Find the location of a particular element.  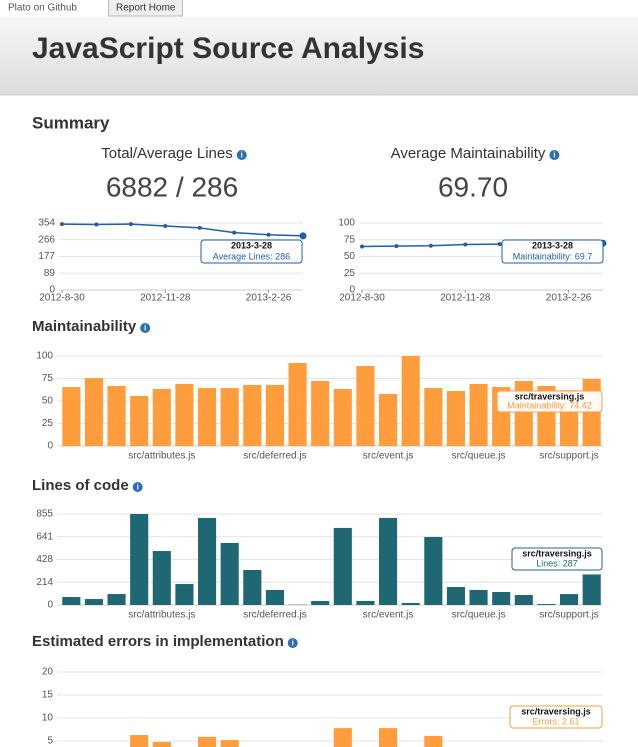

chart-title: Maintainability is located at coordinates (84, 326).